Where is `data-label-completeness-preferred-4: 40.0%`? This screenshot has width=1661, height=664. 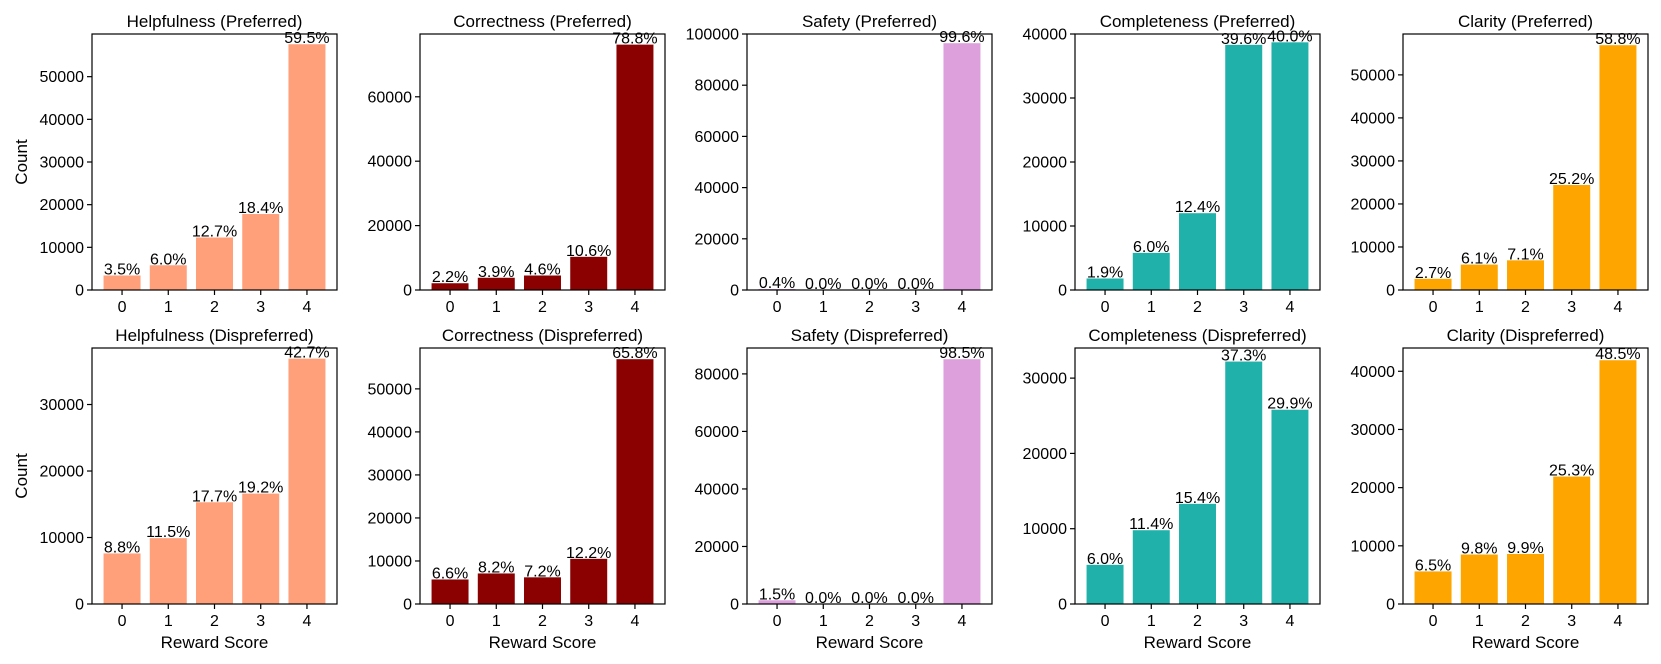
data-label-completeness-preferred-4: 40.0% is located at coordinates (1289, 36).